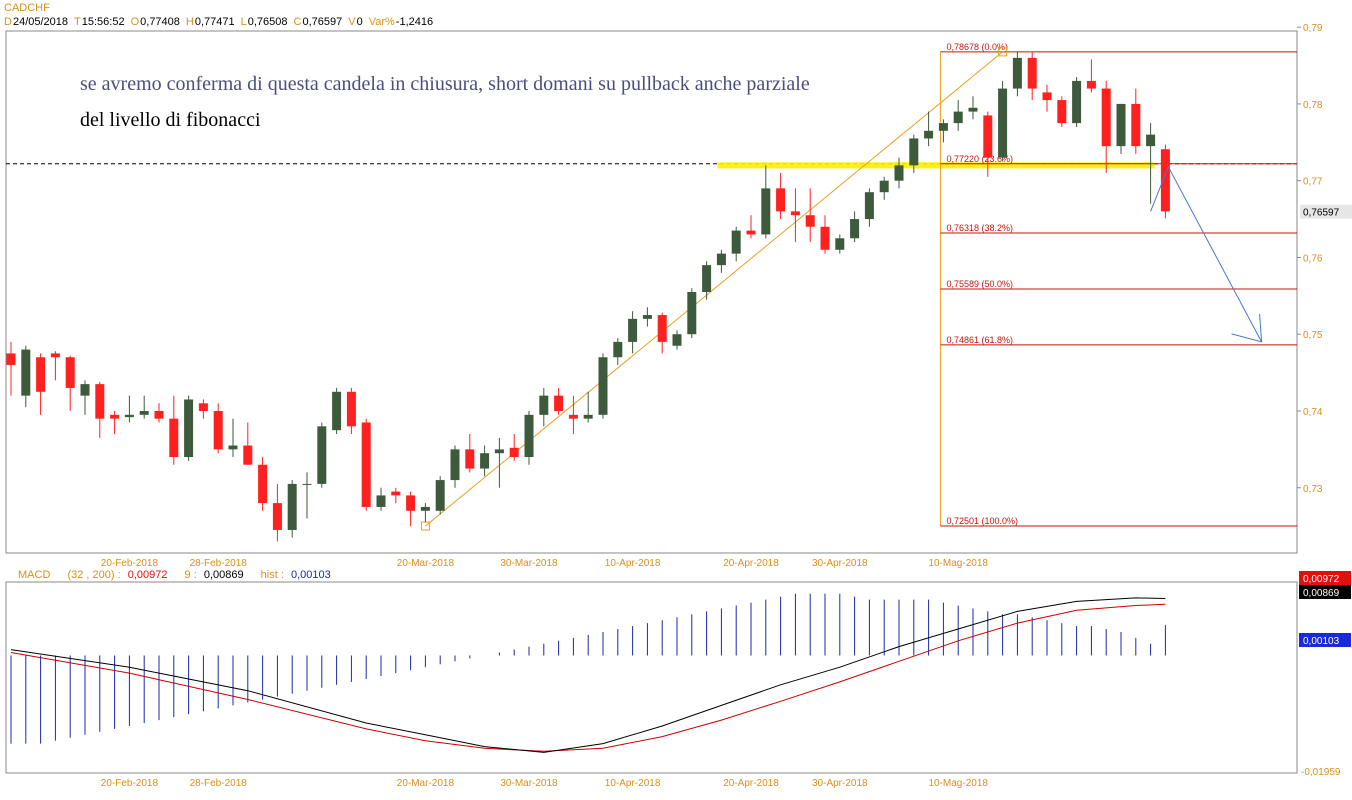 The height and width of the screenshot is (800, 1352). Describe the element at coordinates (160, 22) in the screenshot. I see `ohlc-value: 0,77408` at that location.